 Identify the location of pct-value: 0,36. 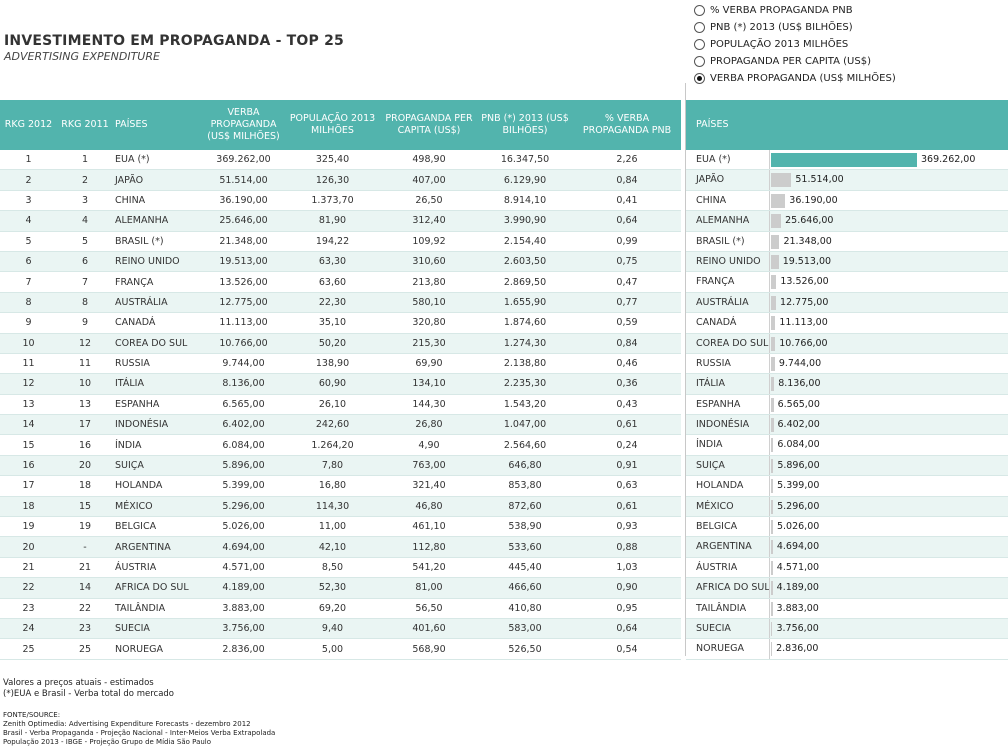
(627, 384).